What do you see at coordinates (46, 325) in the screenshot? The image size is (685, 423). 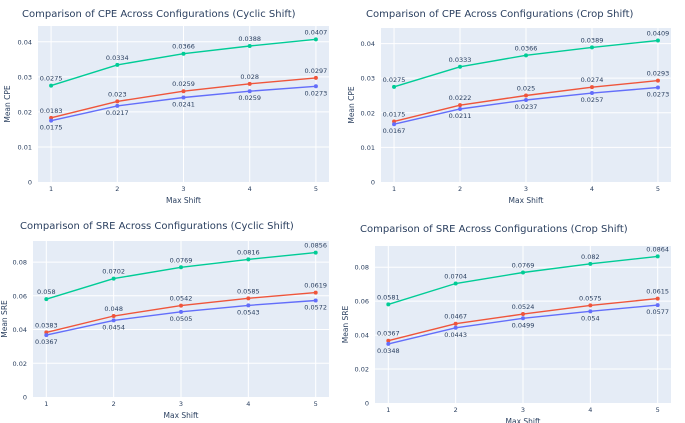 I see `data-label: 0.0383` at bounding box center [46, 325].